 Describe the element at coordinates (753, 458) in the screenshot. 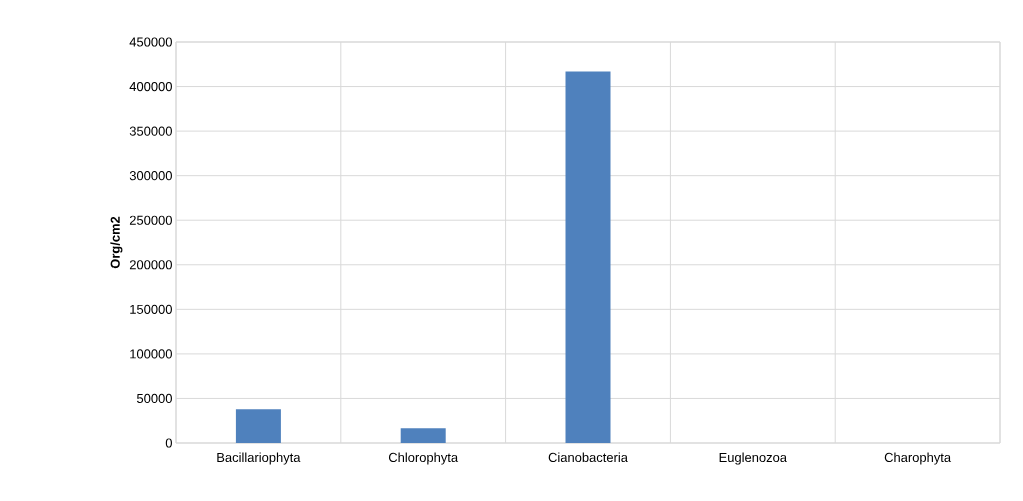

I see `x-tick-label: Euglenozoa` at that location.